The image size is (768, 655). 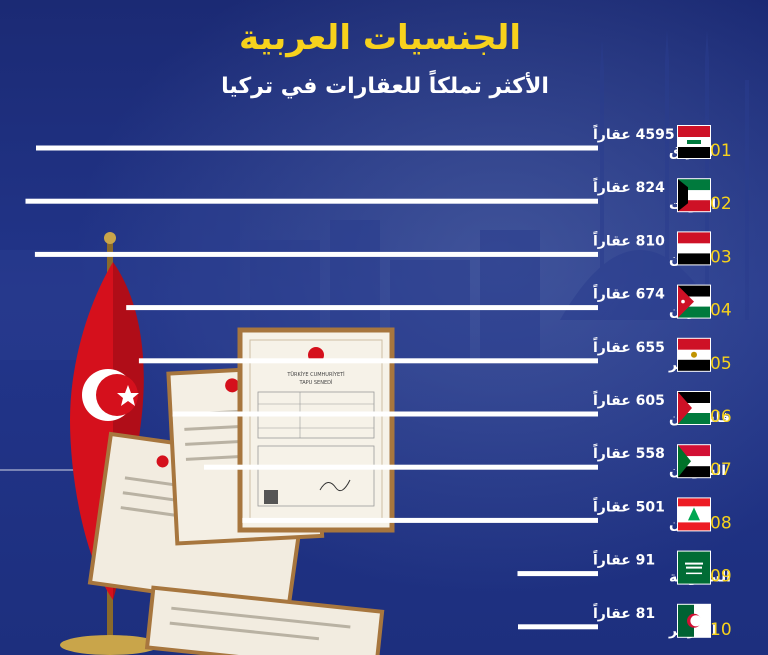 What do you see at coordinates (694, 248) in the screenshot?
I see `yemen-flag-icon` at bounding box center [694, 248].